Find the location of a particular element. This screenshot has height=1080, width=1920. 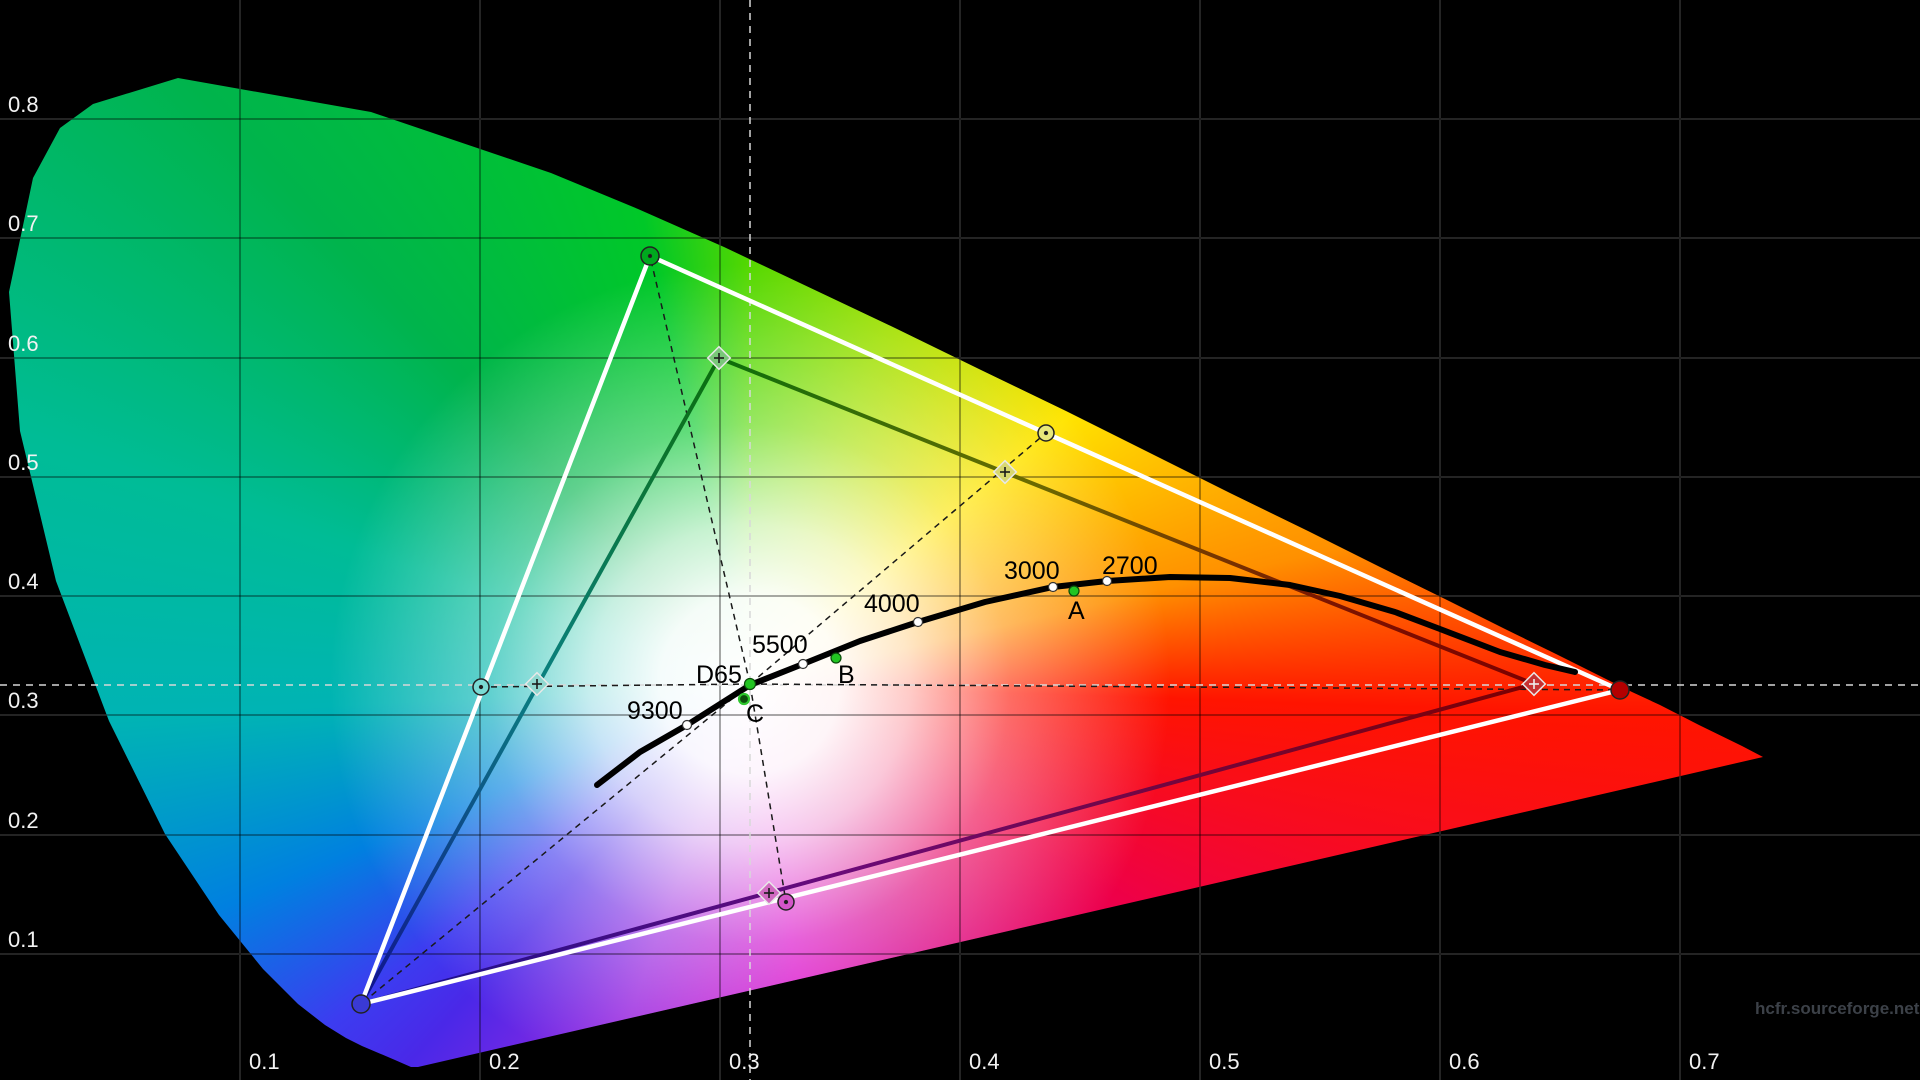

label-2700: 2700 is located at coordinates (1130, 566).